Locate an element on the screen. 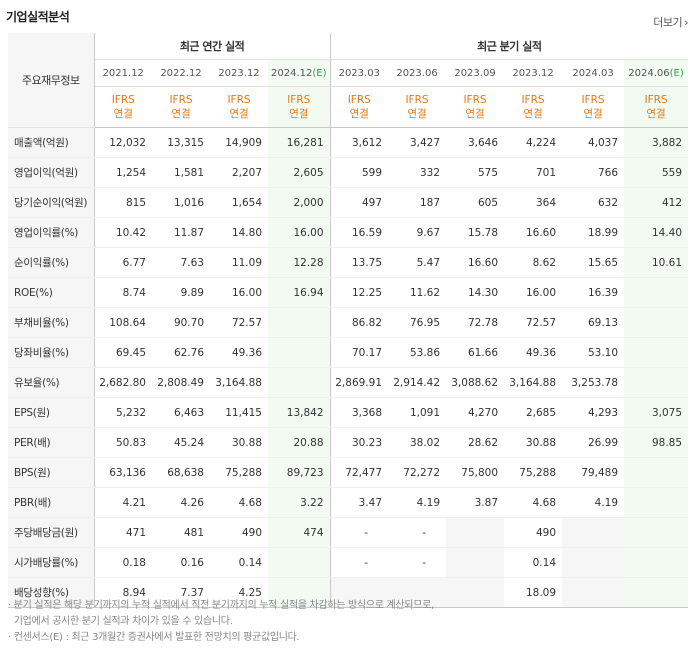 The height and width of the screenshot is (648, 694). table-cell: 412 is located at coordinates (656, 202).